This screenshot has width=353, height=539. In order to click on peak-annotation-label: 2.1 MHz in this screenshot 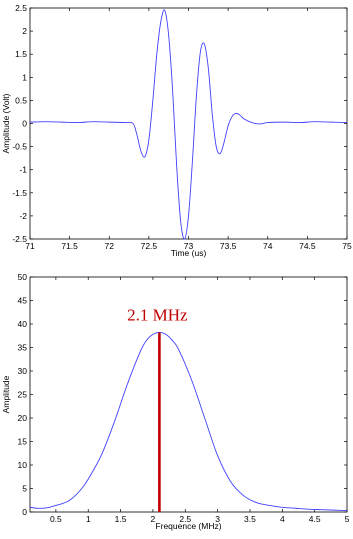, I will do `click(157, 314)`.